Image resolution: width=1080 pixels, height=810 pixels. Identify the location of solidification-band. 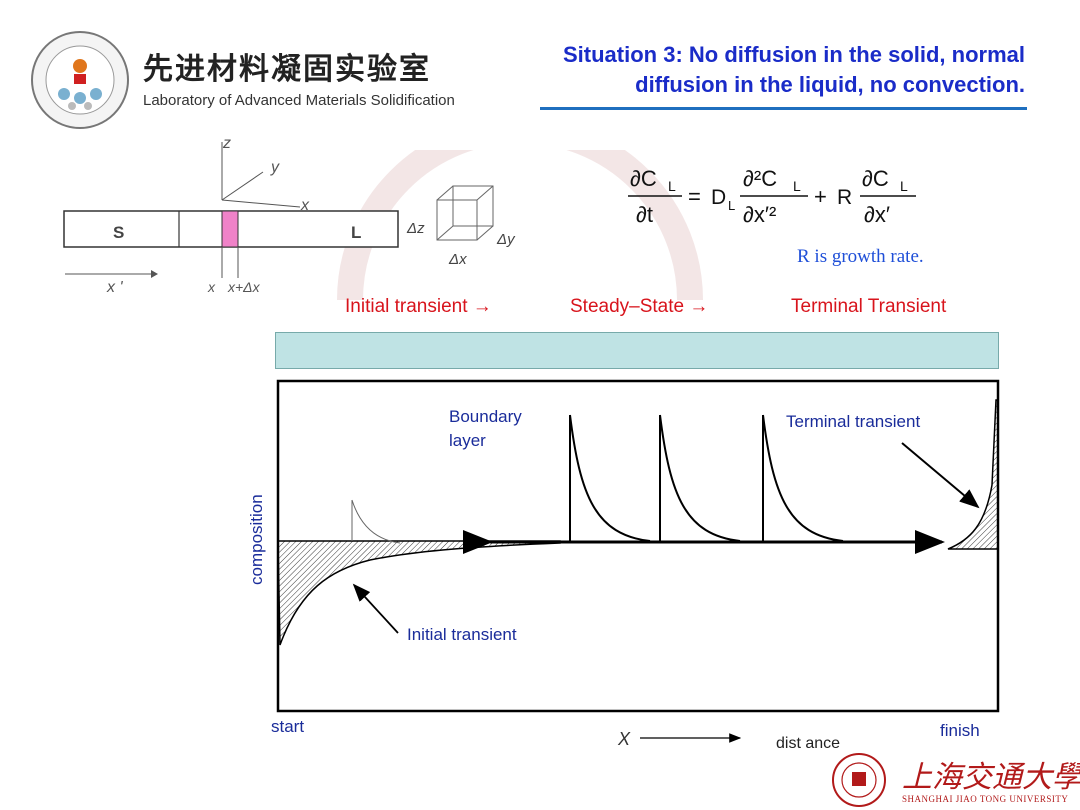
(637, 350).